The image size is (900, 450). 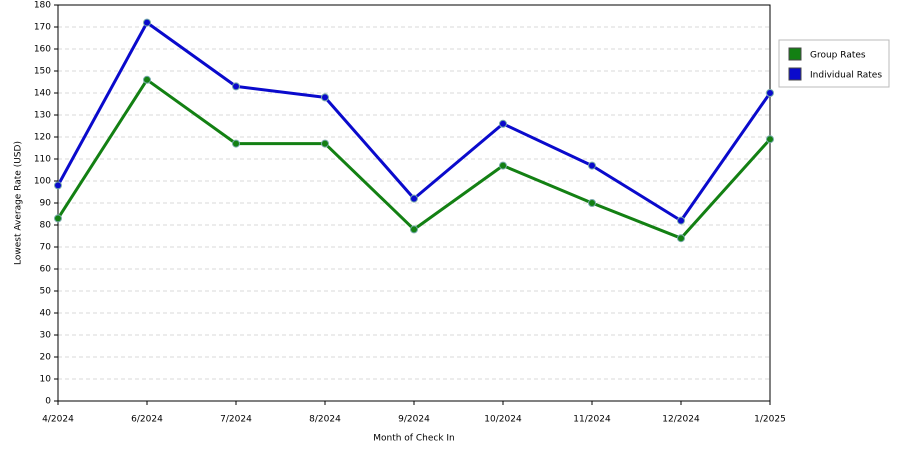 I want to click on x-tick-label: 4/2024, so click(x=58, y=420).